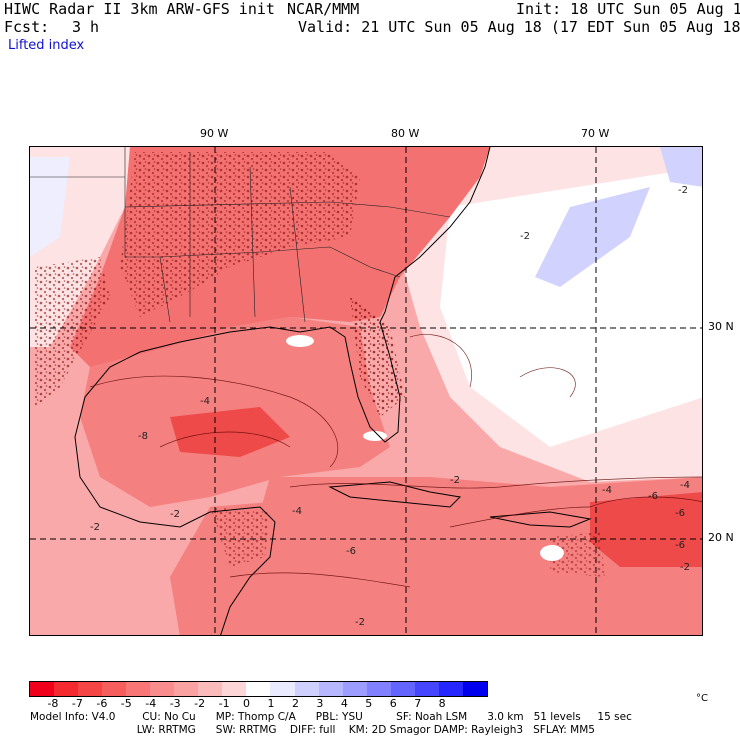 The image size is (740, 740). I want to click on forecast-label: Fcst:, so click(27, 27).